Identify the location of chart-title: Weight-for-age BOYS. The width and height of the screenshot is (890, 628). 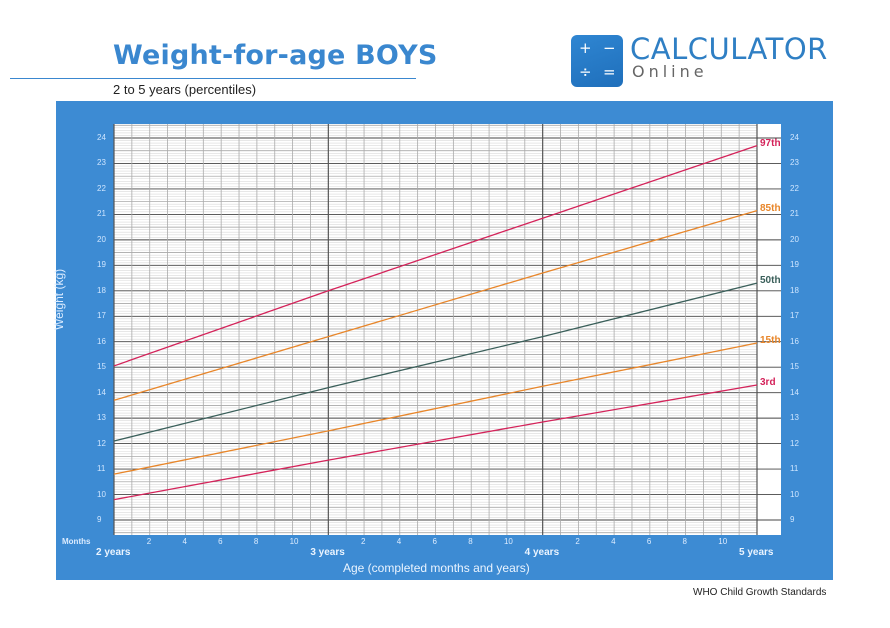
(275, 55).